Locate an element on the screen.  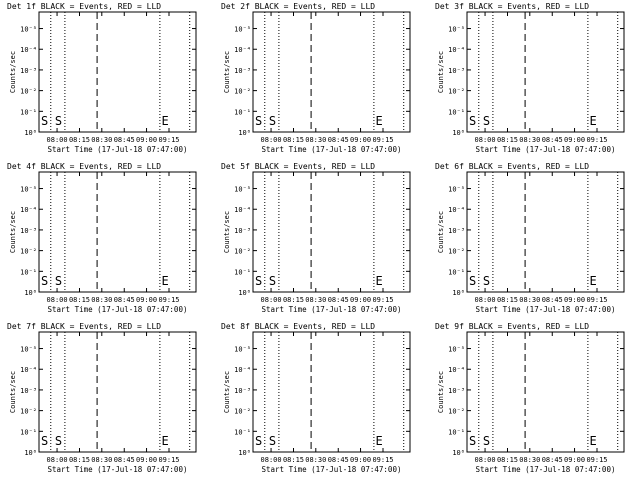
panel-title: Det 6f BLACK = Events, RED = LLD is located at coordinates (512, 166).